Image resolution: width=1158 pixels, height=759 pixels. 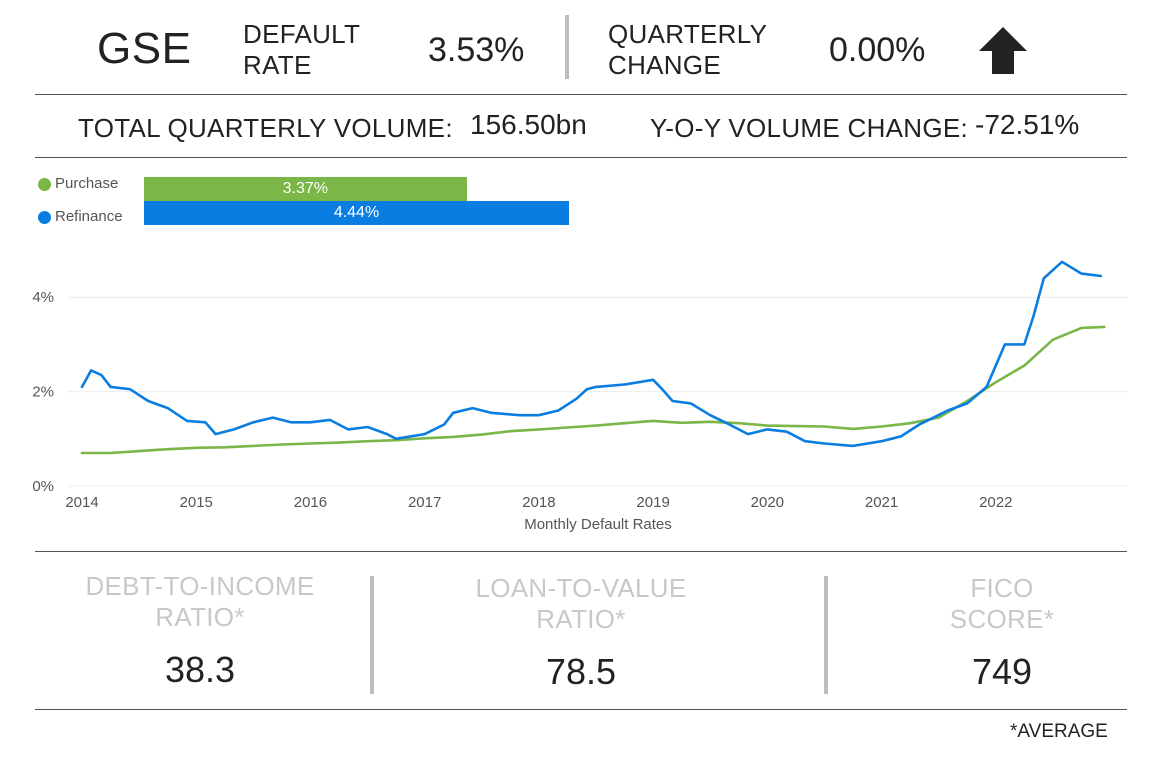 I want to click on chart-rule, so click(x=581, y=551).